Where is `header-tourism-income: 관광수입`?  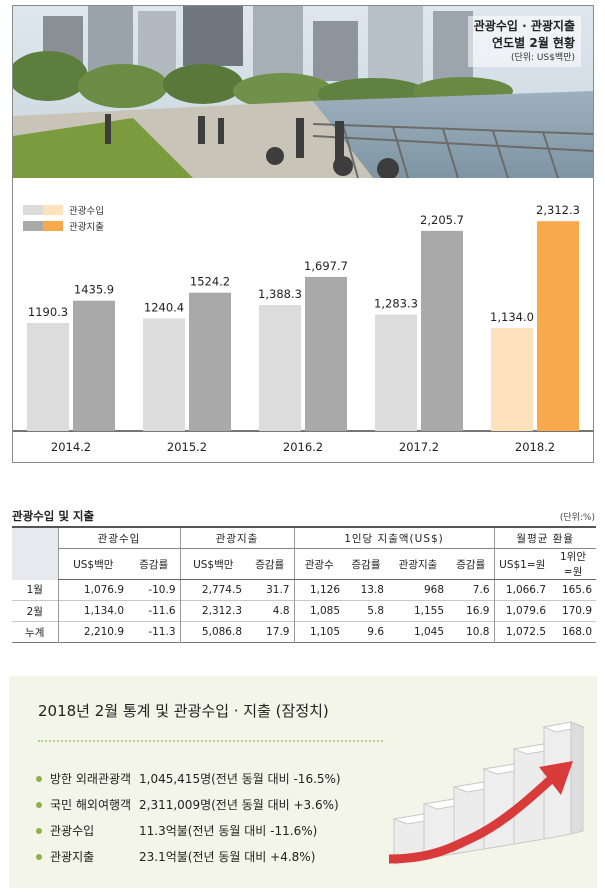
header-tourism-income: 관광수입 is located at coordinates (118, 537).